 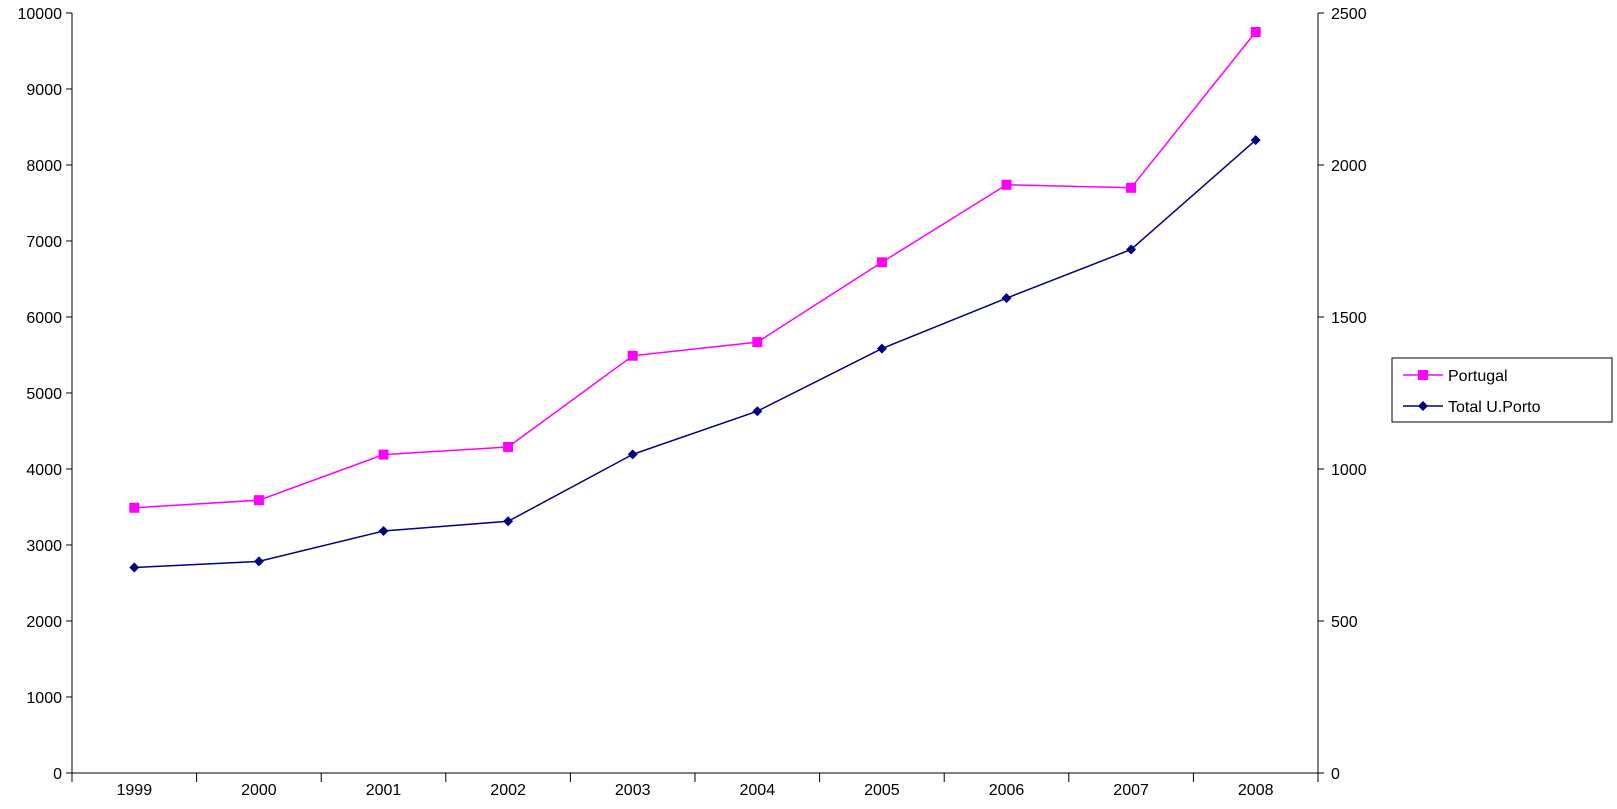 I want to click on legend-box, so click(x=1502, y=390).